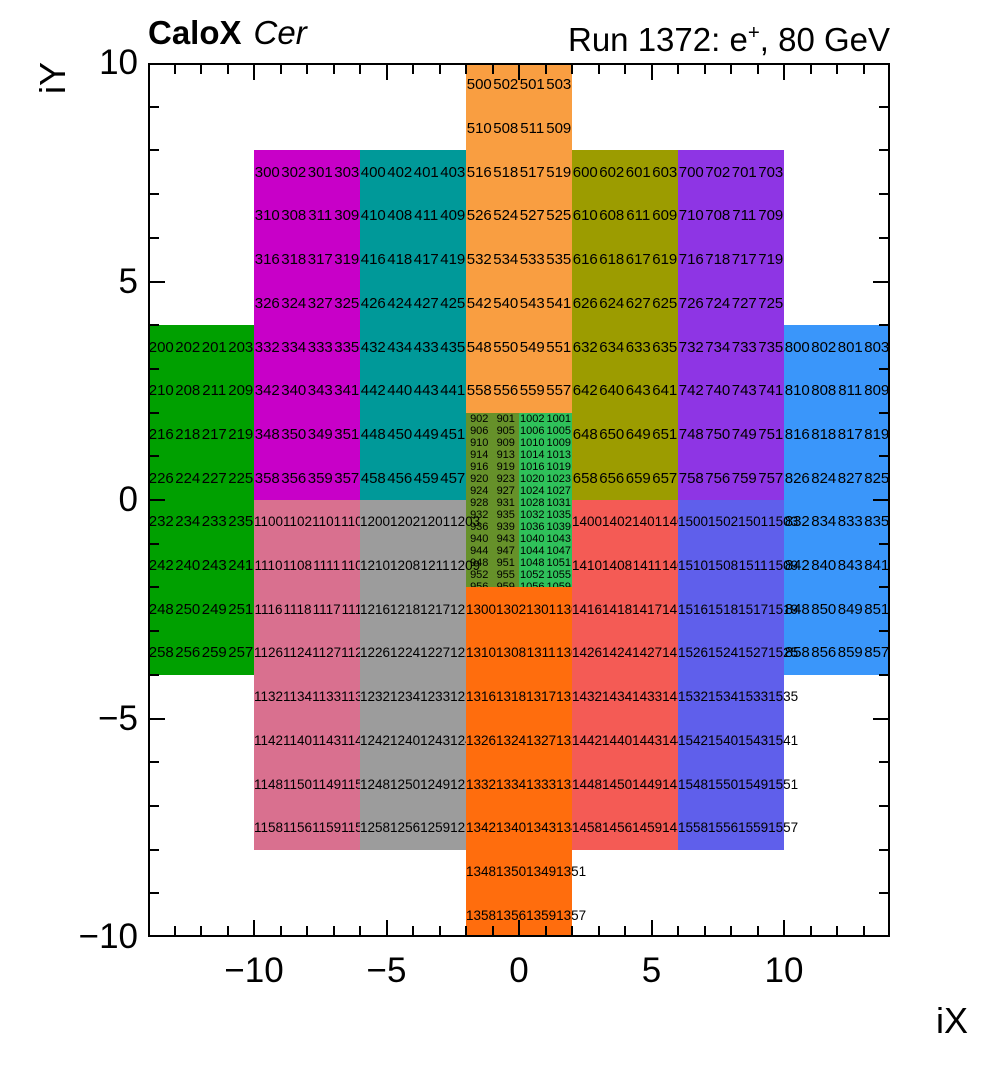 The width and height of the screenshot is (996, 1072). Describe the element at coordinates (532, 129) in the screenshot. I see `cell-511: 511` at that location.